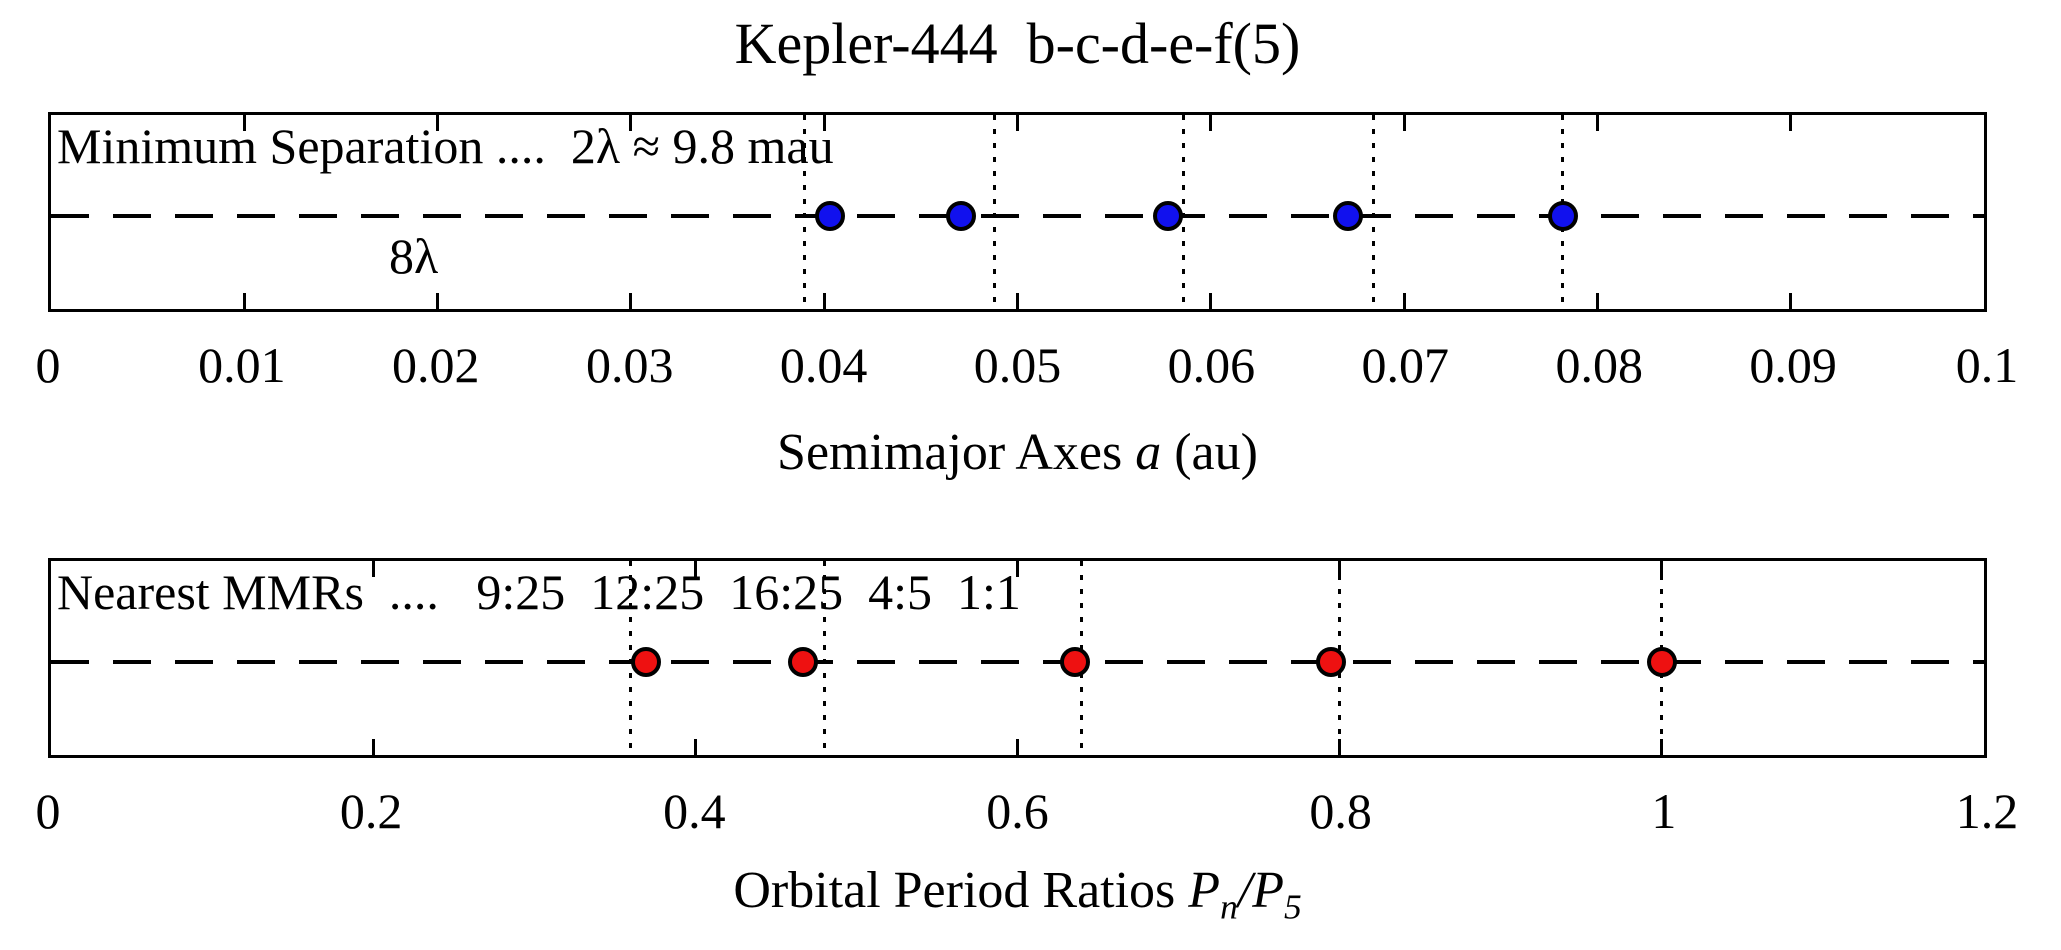  Describe the element at coordinates (1017, 43) in the screenshot. I see `chart-title: Kepler-444 b-c-d-e-f(5)` at that location.